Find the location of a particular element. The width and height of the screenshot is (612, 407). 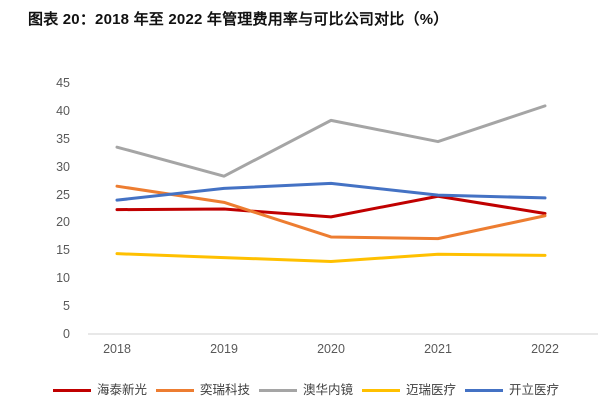

legend-item: 迈瑞医疗 is located at coordinates (409, 390).